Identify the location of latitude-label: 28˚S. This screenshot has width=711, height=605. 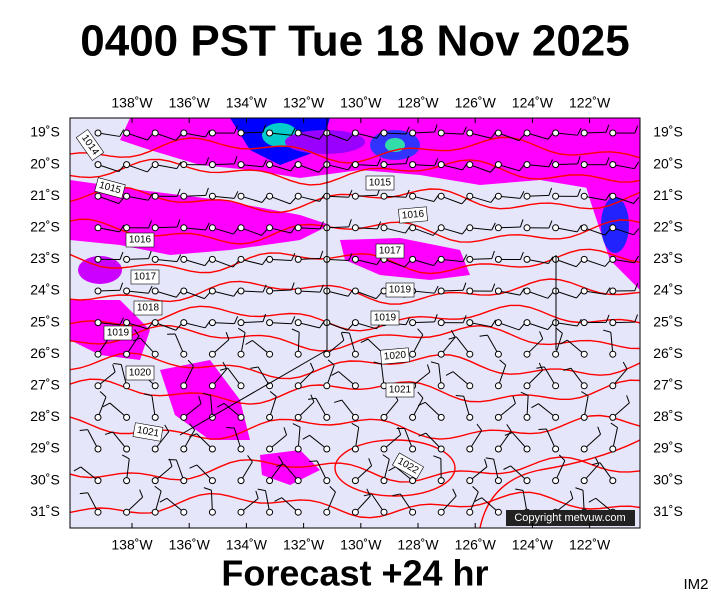
(45, 416).